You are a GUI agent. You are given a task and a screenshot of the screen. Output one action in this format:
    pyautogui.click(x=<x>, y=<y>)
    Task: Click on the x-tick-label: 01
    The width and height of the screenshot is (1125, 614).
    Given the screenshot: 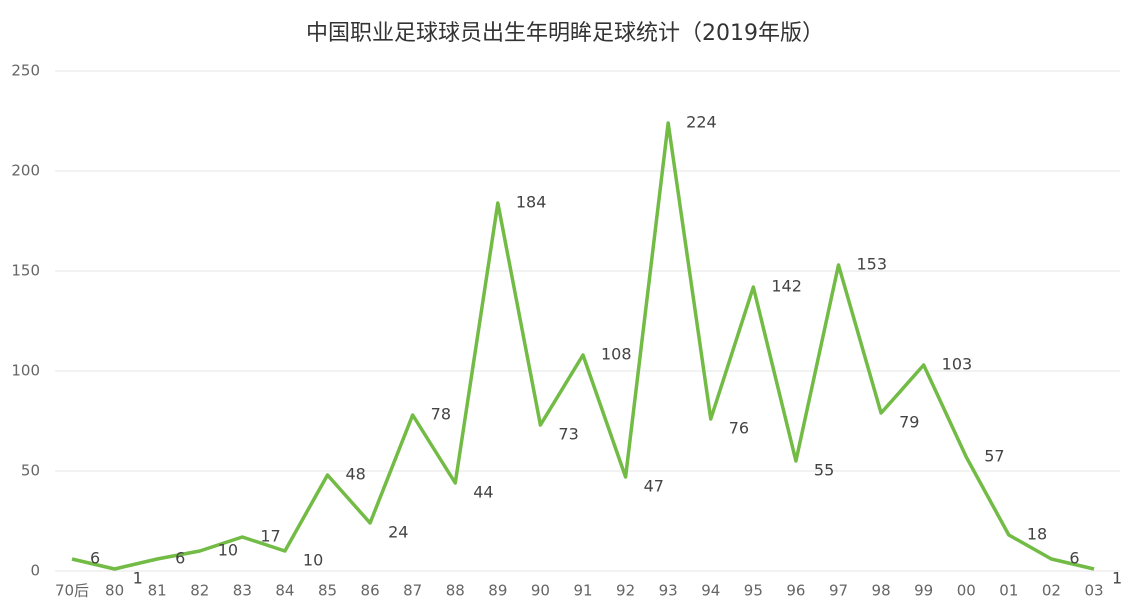 What is the action you would take?
    pyautogui.click(x=1008, y=591)
    